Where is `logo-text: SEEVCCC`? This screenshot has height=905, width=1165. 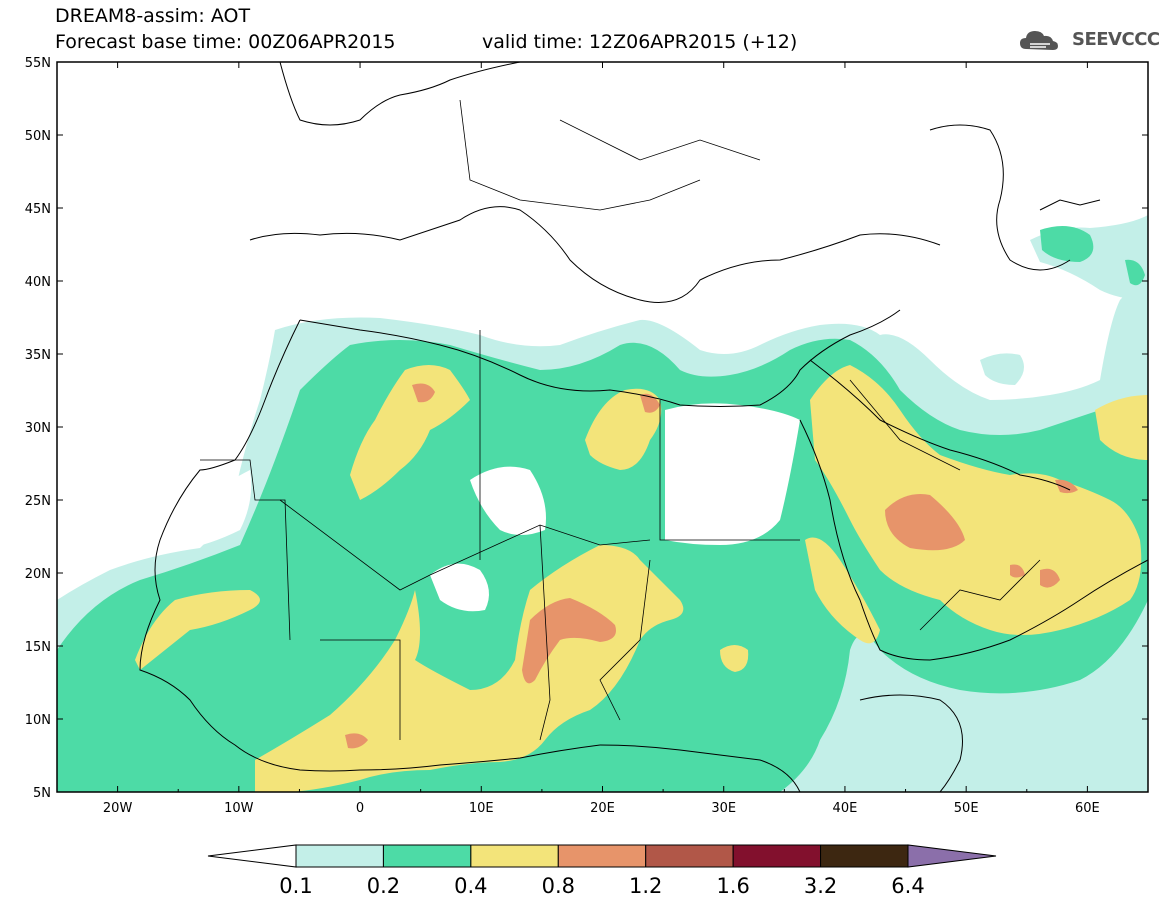 logo-text: SEEVCCC is located at coordinates (1116, 39).